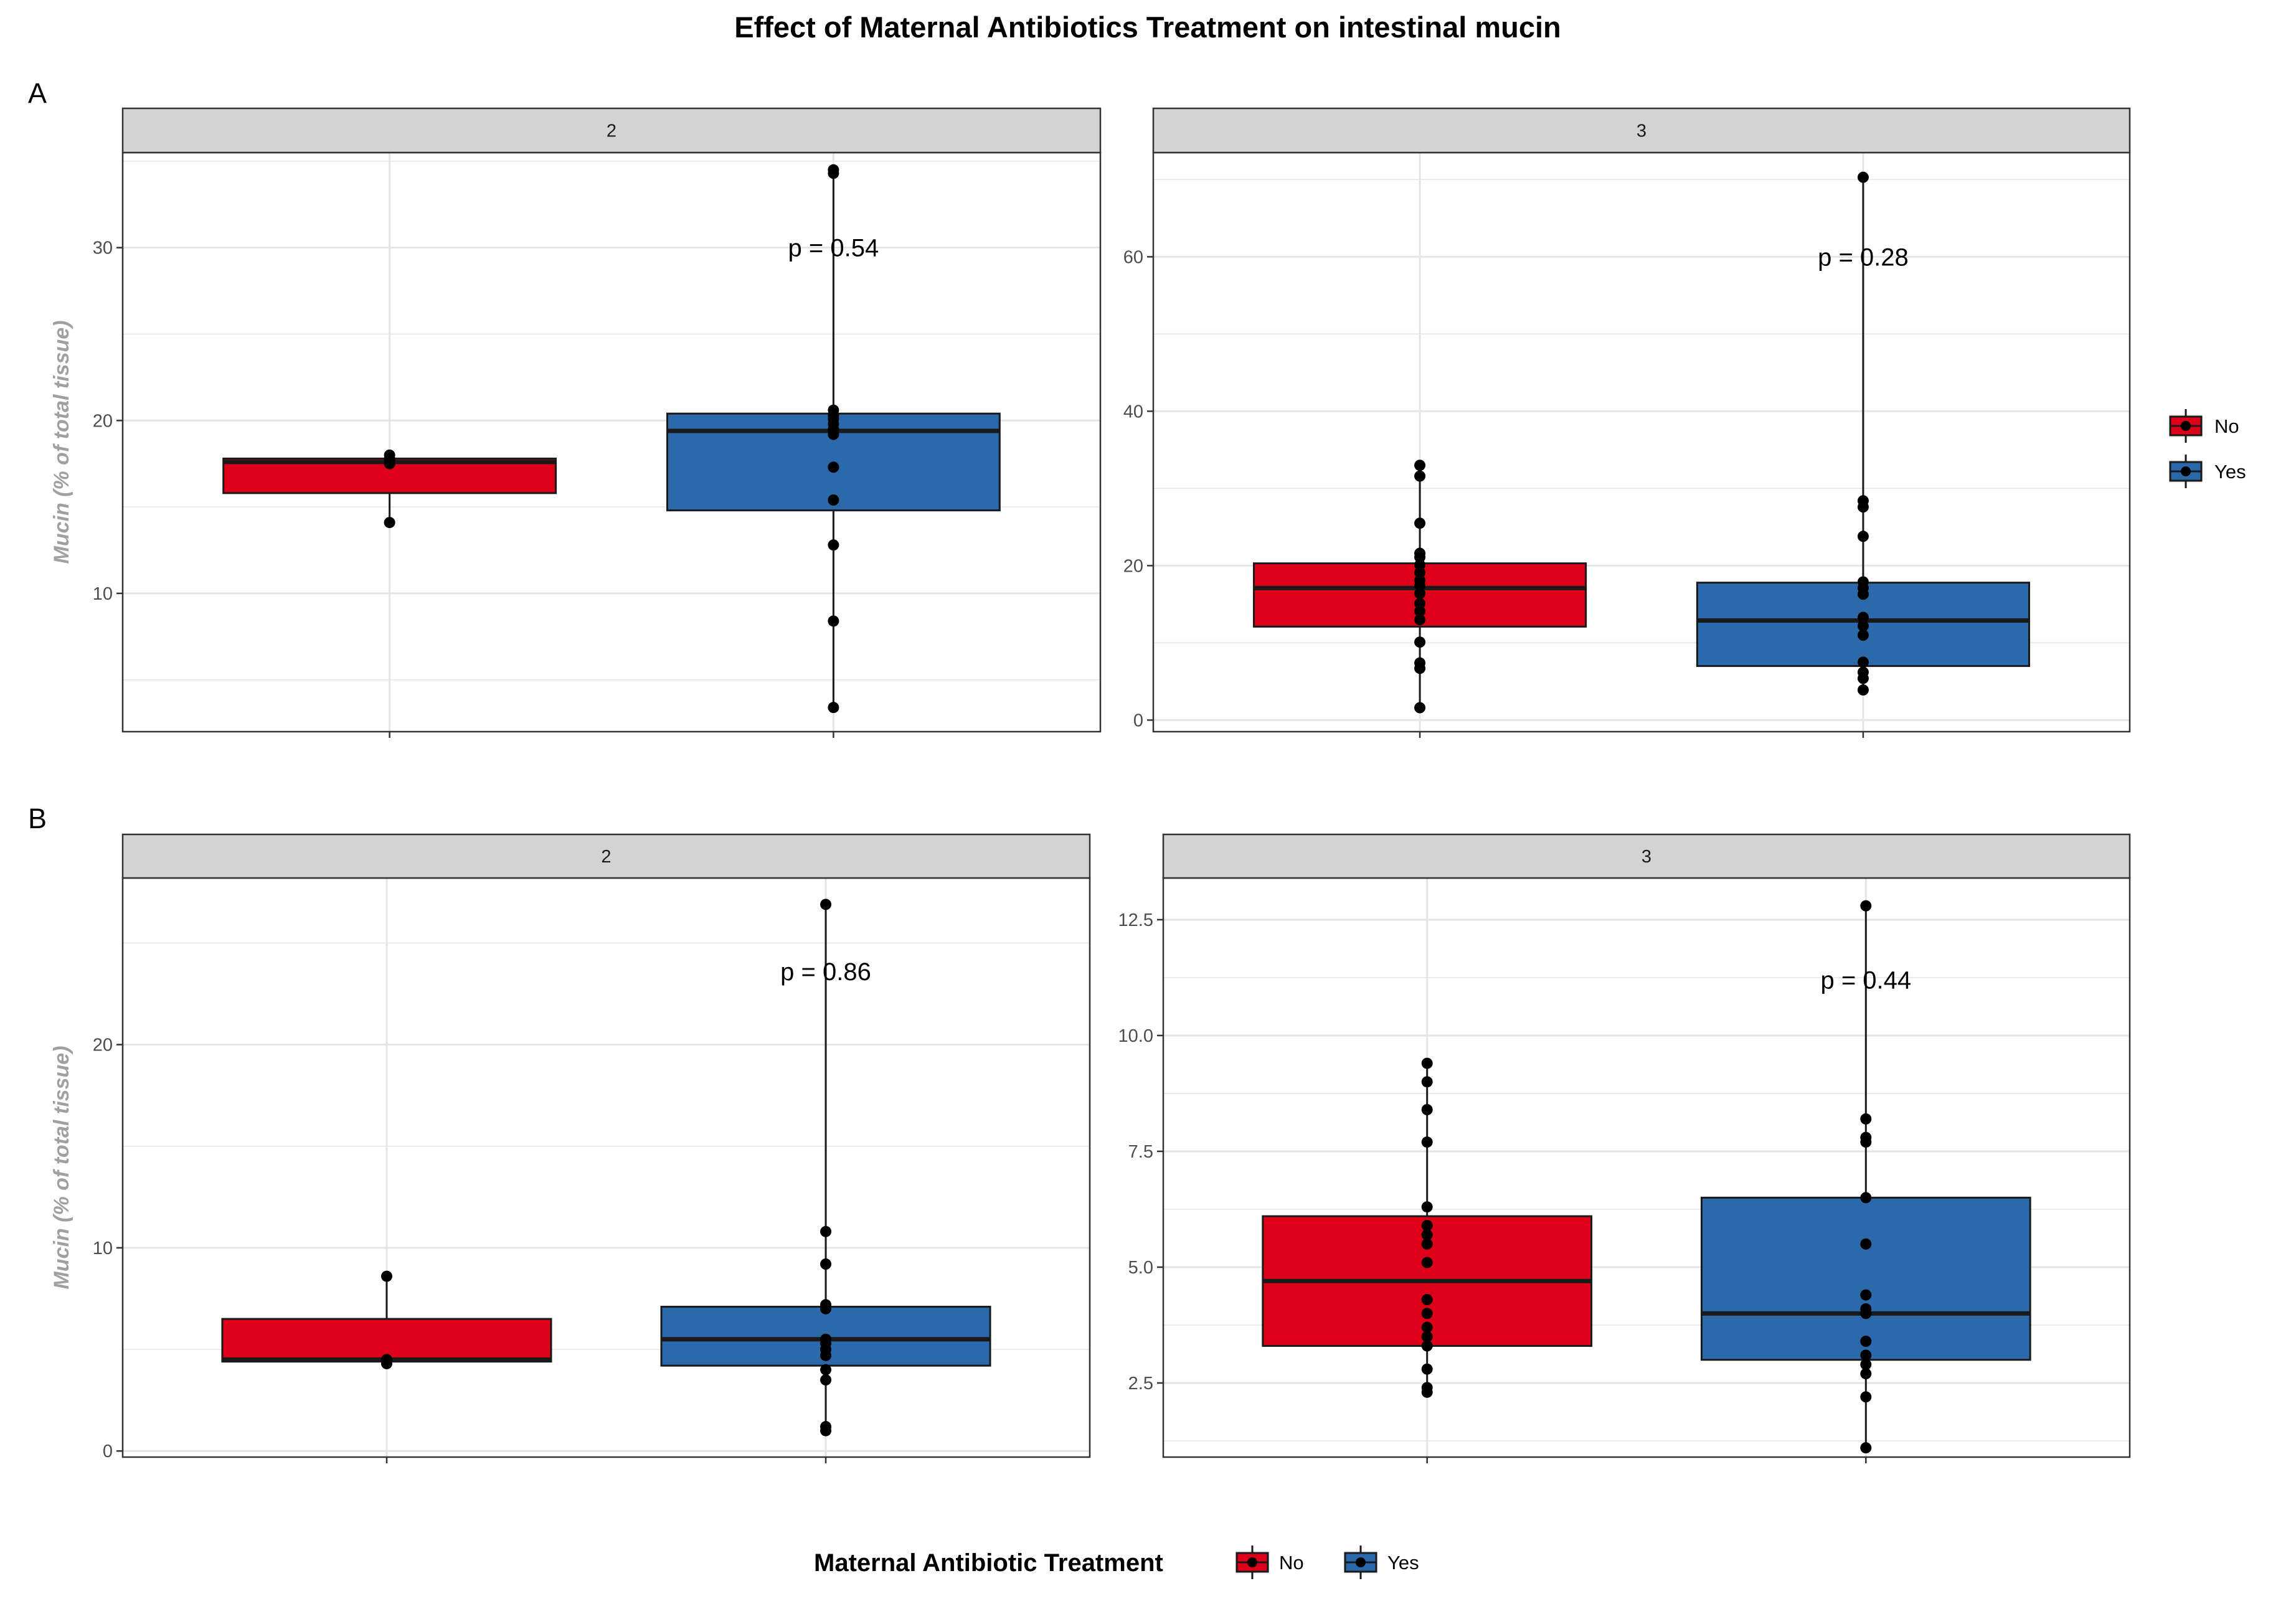 Image resolution: width=2296 pixels, height=1619 pixels. What do you see at coordinates (103, 1045) in the screenshot?
I see `y-tick-label: 20` at bounding box center [103, 1045].